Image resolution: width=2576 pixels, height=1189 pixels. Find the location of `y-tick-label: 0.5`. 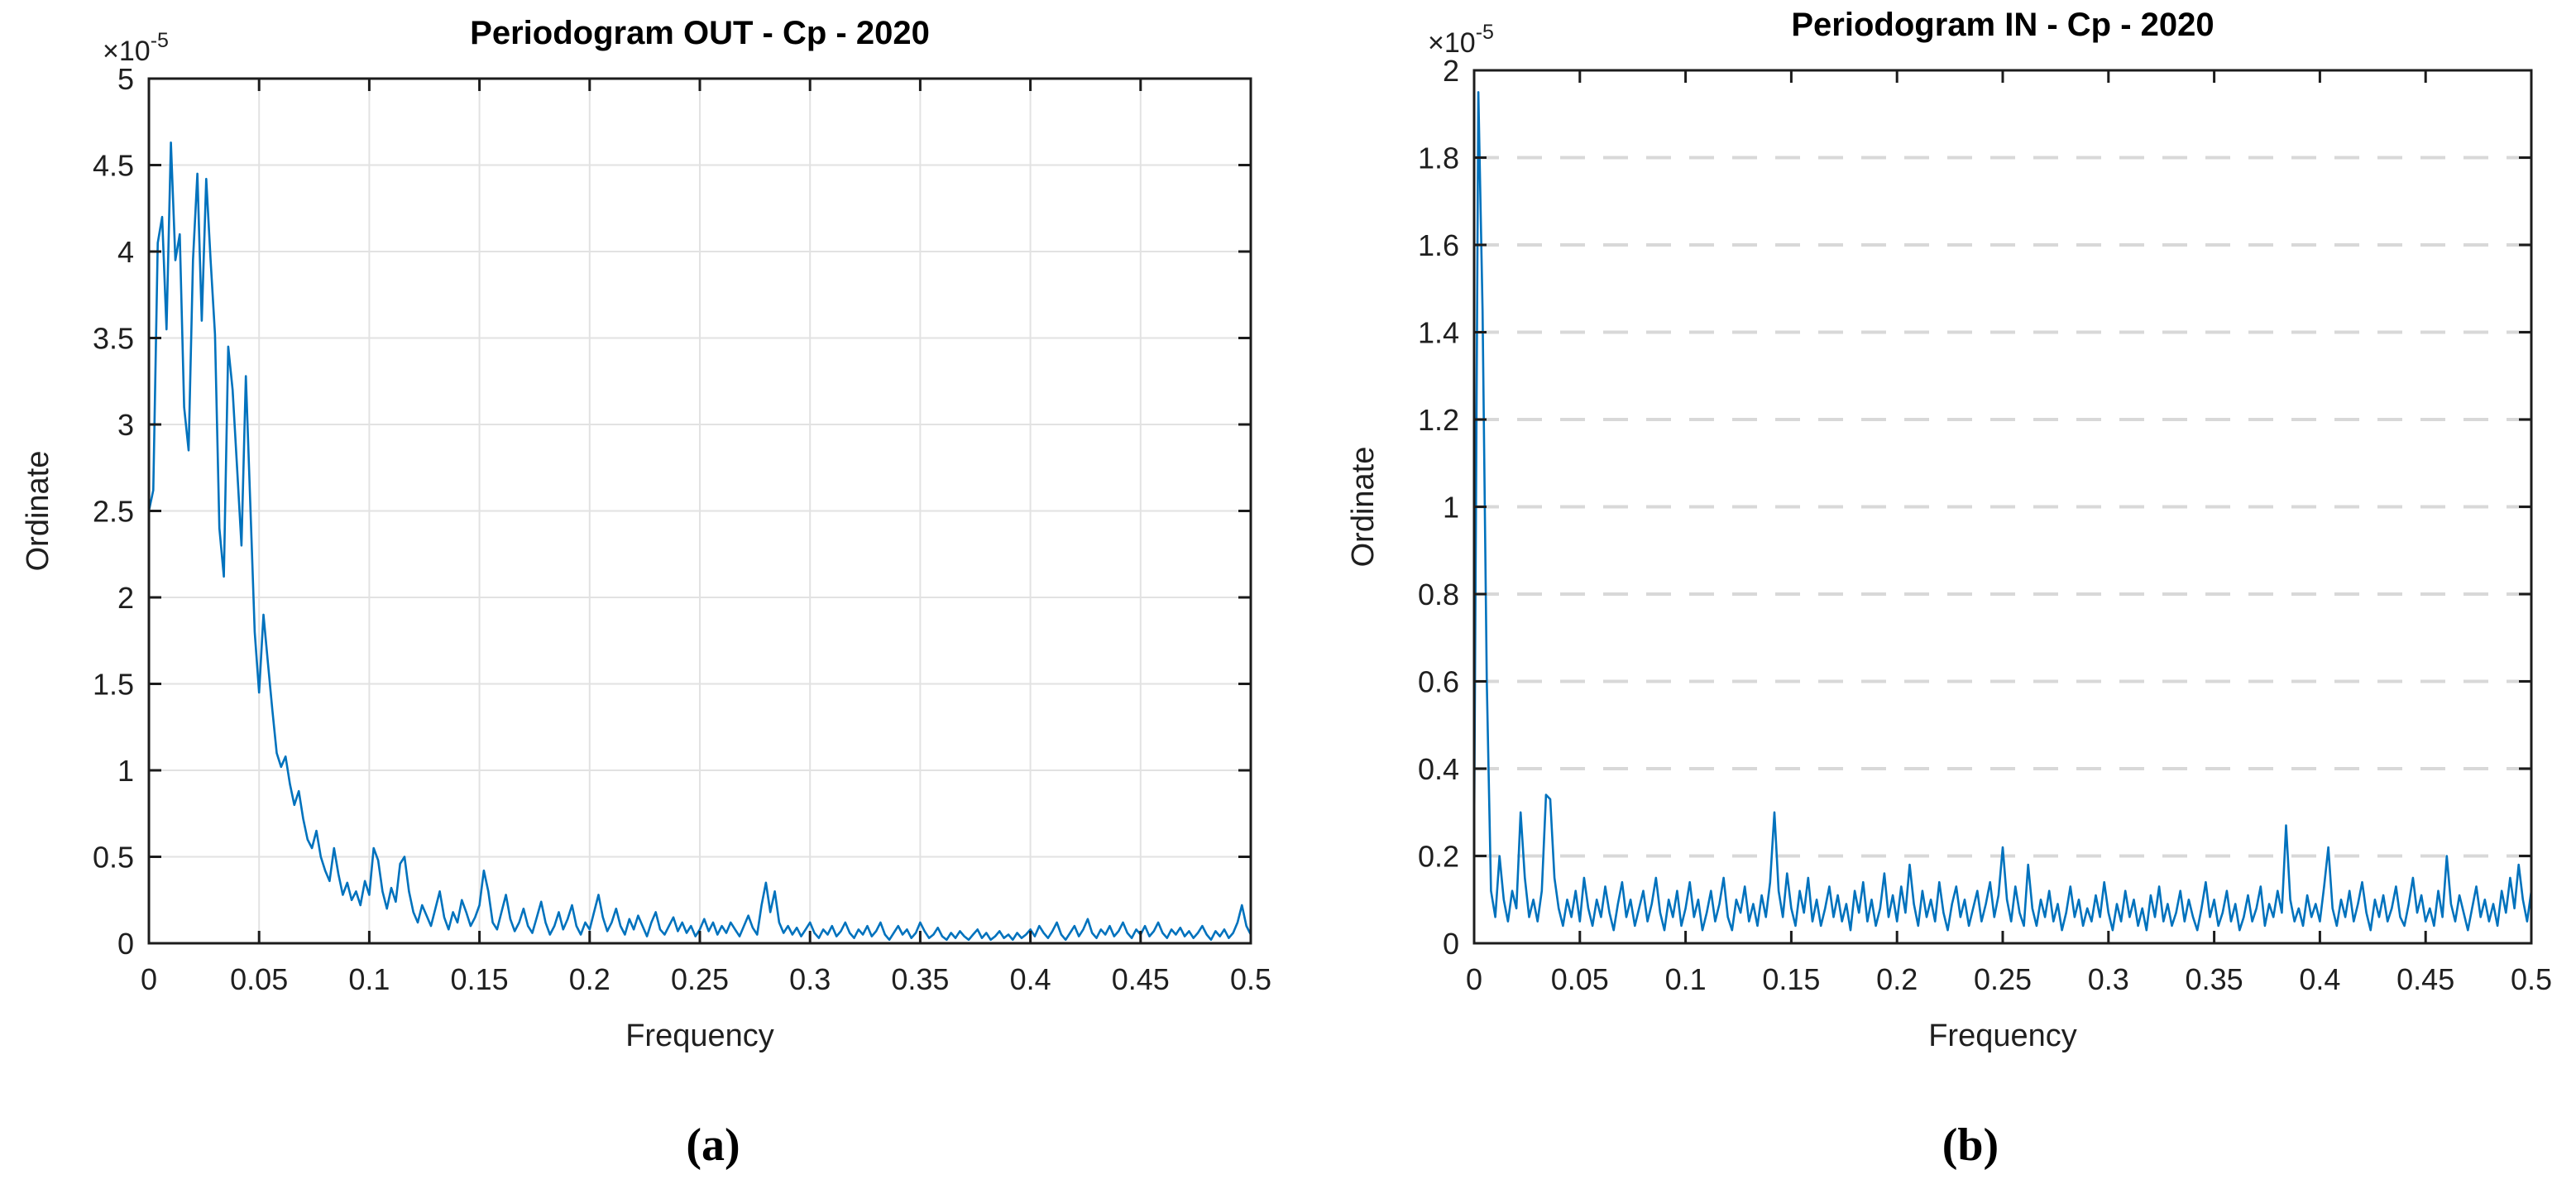

y-tick-label: 0.5 is located at coordinates (114, 858).